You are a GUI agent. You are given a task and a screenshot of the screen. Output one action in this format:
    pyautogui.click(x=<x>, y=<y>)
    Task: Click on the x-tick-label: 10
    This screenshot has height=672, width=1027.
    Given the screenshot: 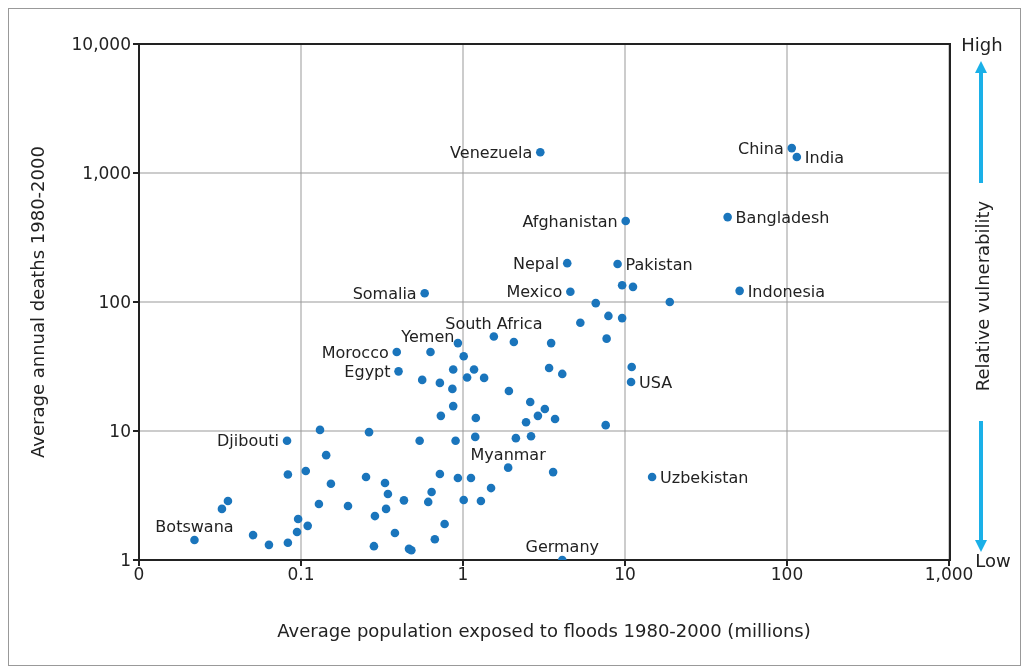 What is the action you would take?
    pyautogui.click(x=625, y=574)
    